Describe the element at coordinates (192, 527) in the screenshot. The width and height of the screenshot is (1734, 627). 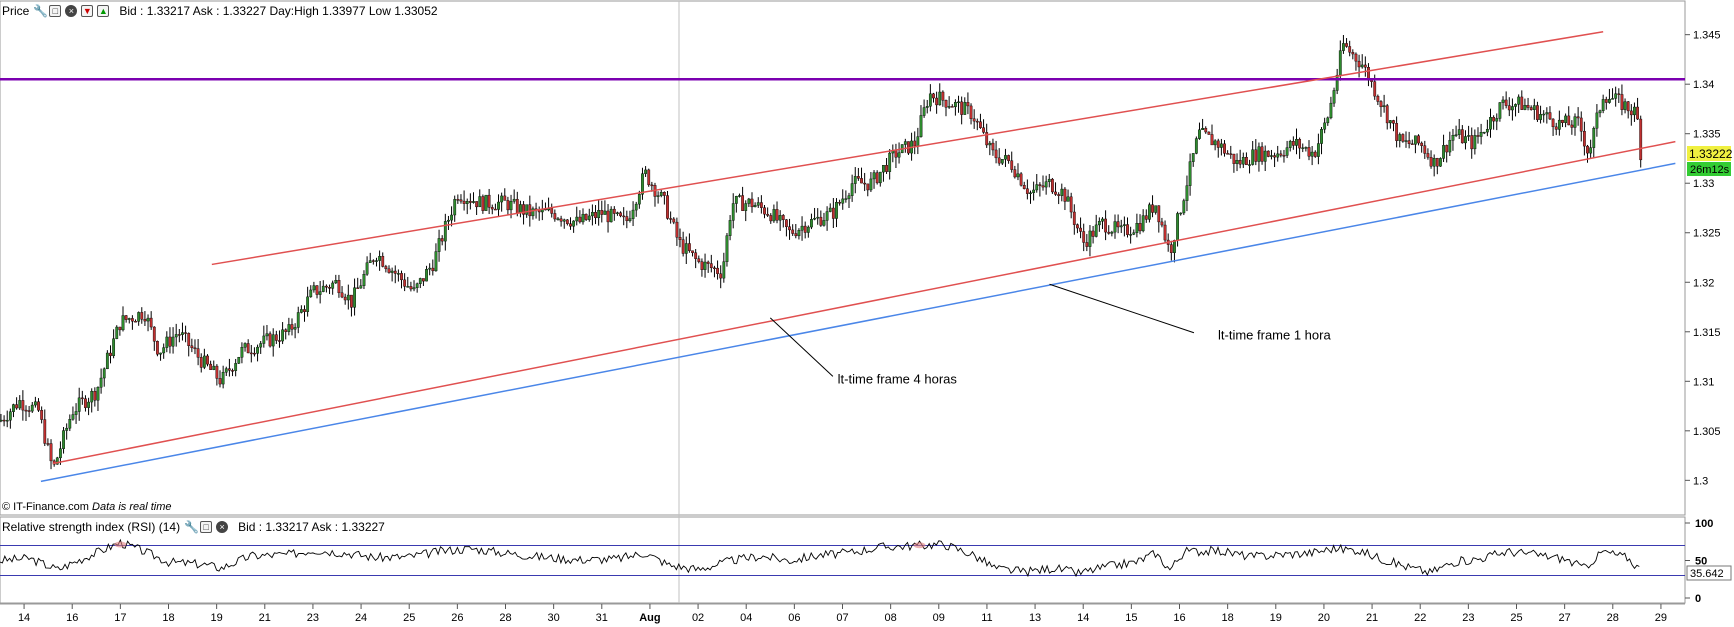
I see `rsi-wrench-icon: 🔧` at that location.